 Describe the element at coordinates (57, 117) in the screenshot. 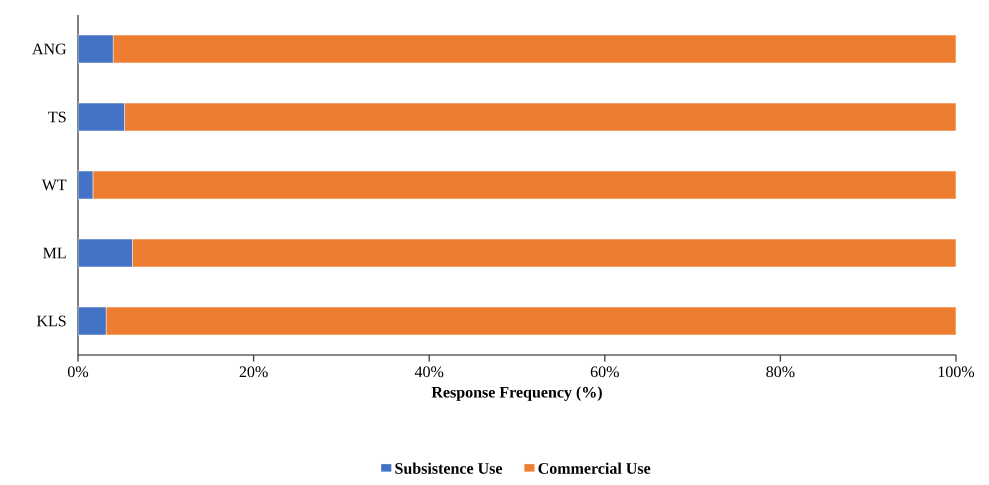

I see `y-tick-label: TS` at that location.